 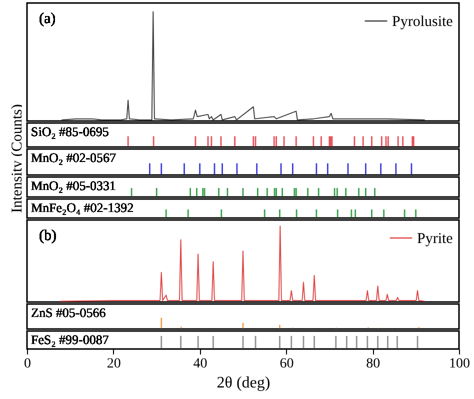 I want to click on series-label: SiO₂ #85-0695, so click(x=70, y=131).